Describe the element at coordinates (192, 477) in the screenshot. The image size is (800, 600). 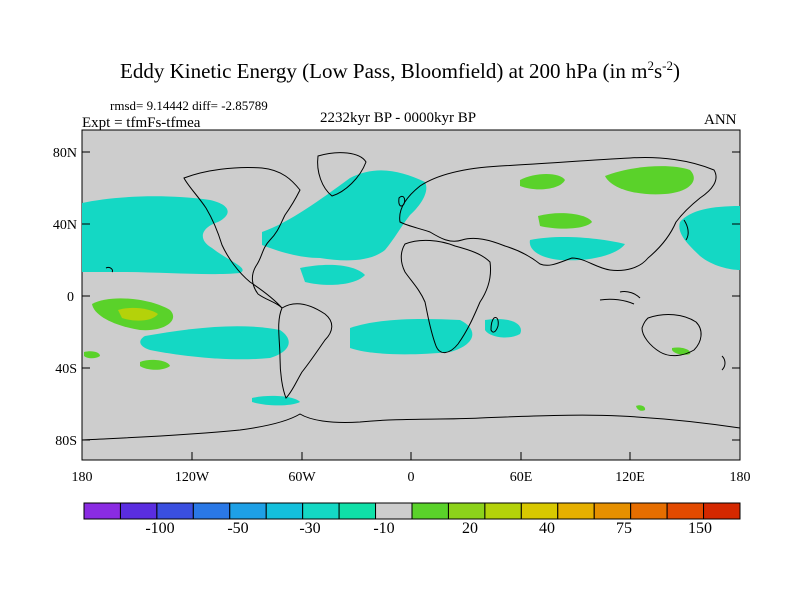
I see `lon-label: 120W` at that location.